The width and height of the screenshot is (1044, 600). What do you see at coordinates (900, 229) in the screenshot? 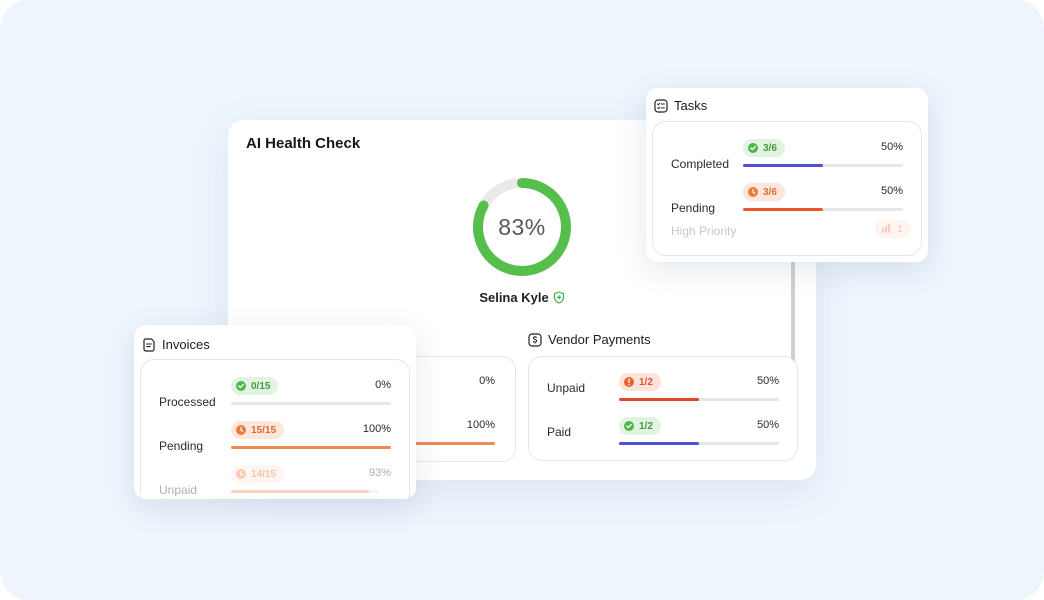
I see `badge-value: 1` at bounding box center [900, 229].